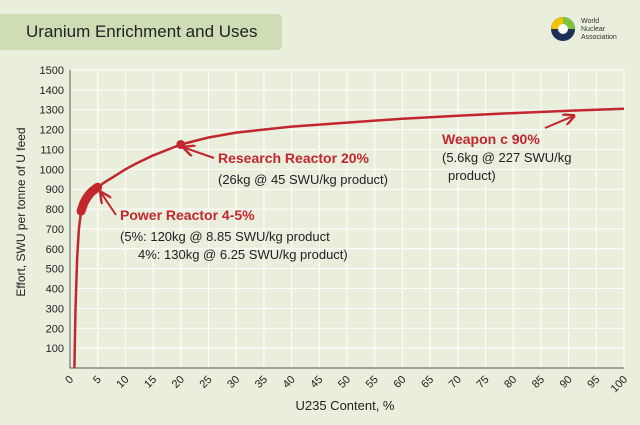 The image size is (640, 425). I want to click on y-tick-label: 700, so click(55, 230).